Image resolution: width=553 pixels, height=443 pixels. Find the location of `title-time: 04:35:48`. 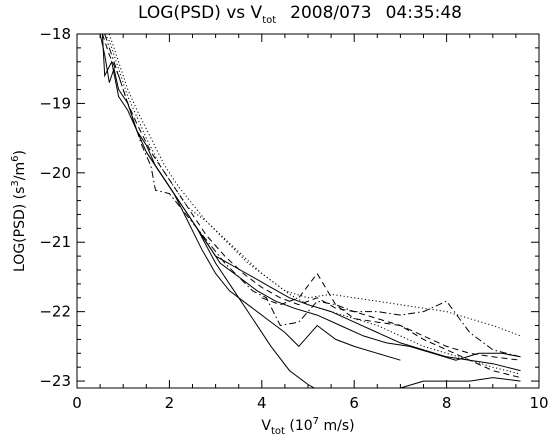

title-time: 04:35:48 is located at coordinates (424, 13).